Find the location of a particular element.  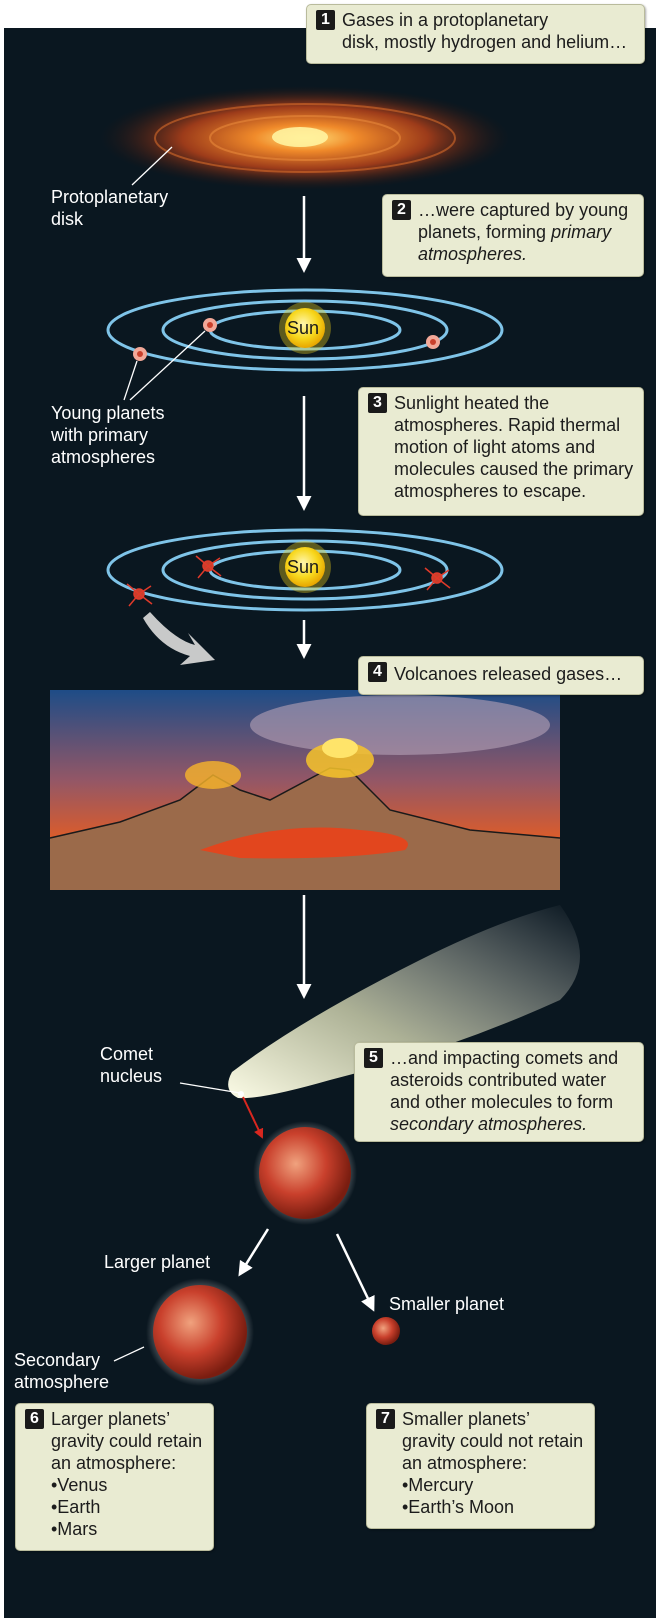

flow-arrow-smaller is located at coordinates (355, 1272).